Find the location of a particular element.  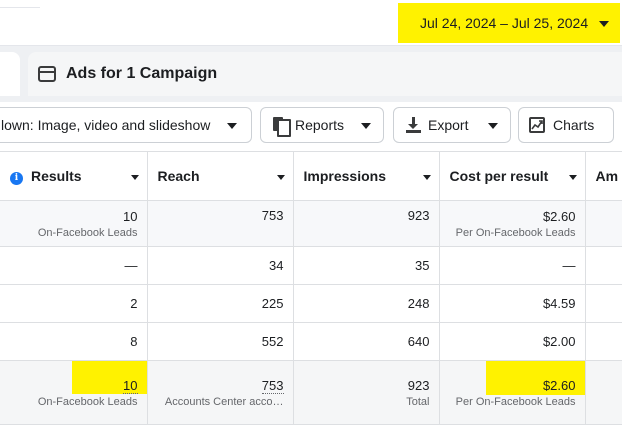

line-chart-icon is located at coordinates (537, 125).